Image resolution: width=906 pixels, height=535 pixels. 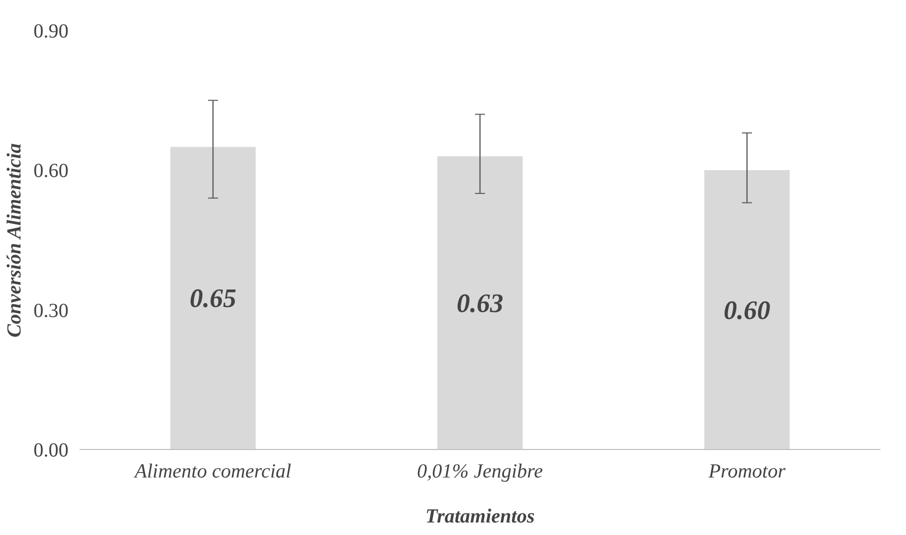 I want to click on y-axis-title: Conversión Alimenticia, so click(x=15, y=240).